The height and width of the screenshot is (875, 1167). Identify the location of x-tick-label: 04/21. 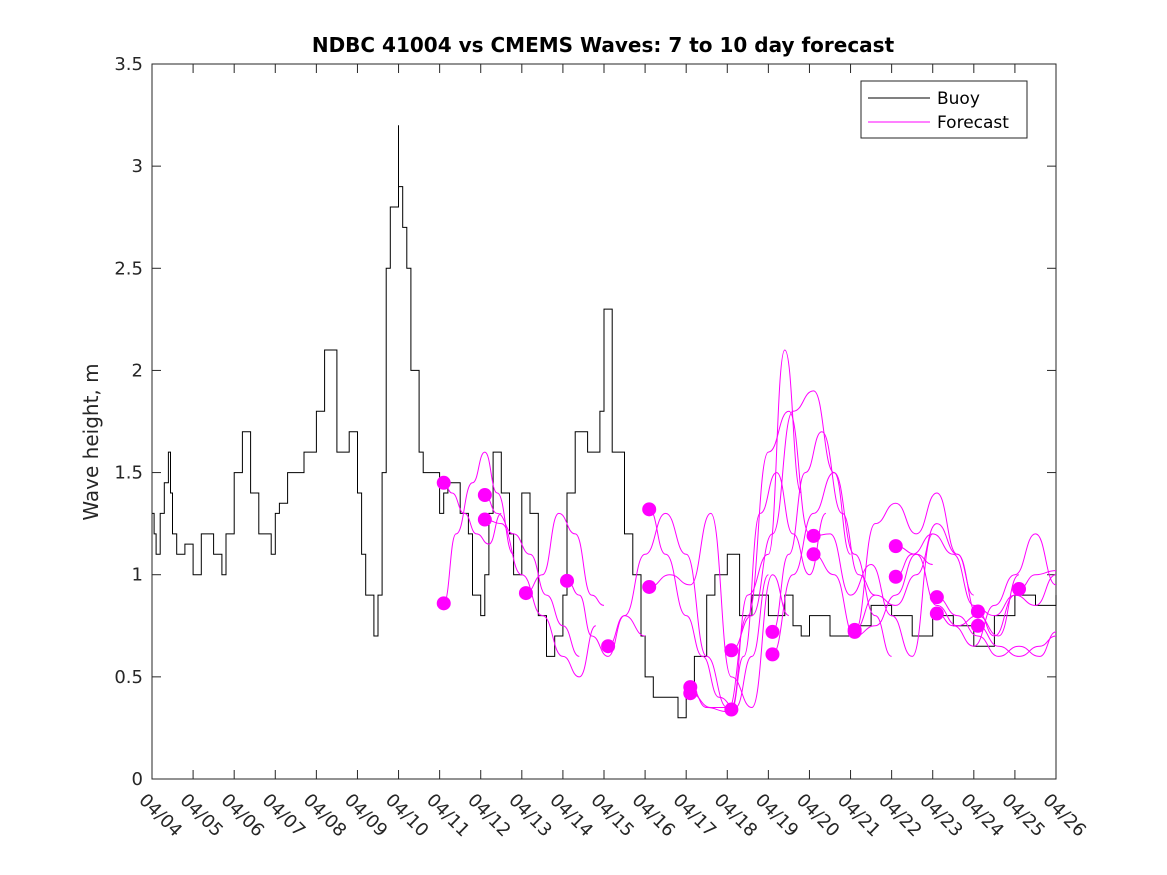
(859, 816).